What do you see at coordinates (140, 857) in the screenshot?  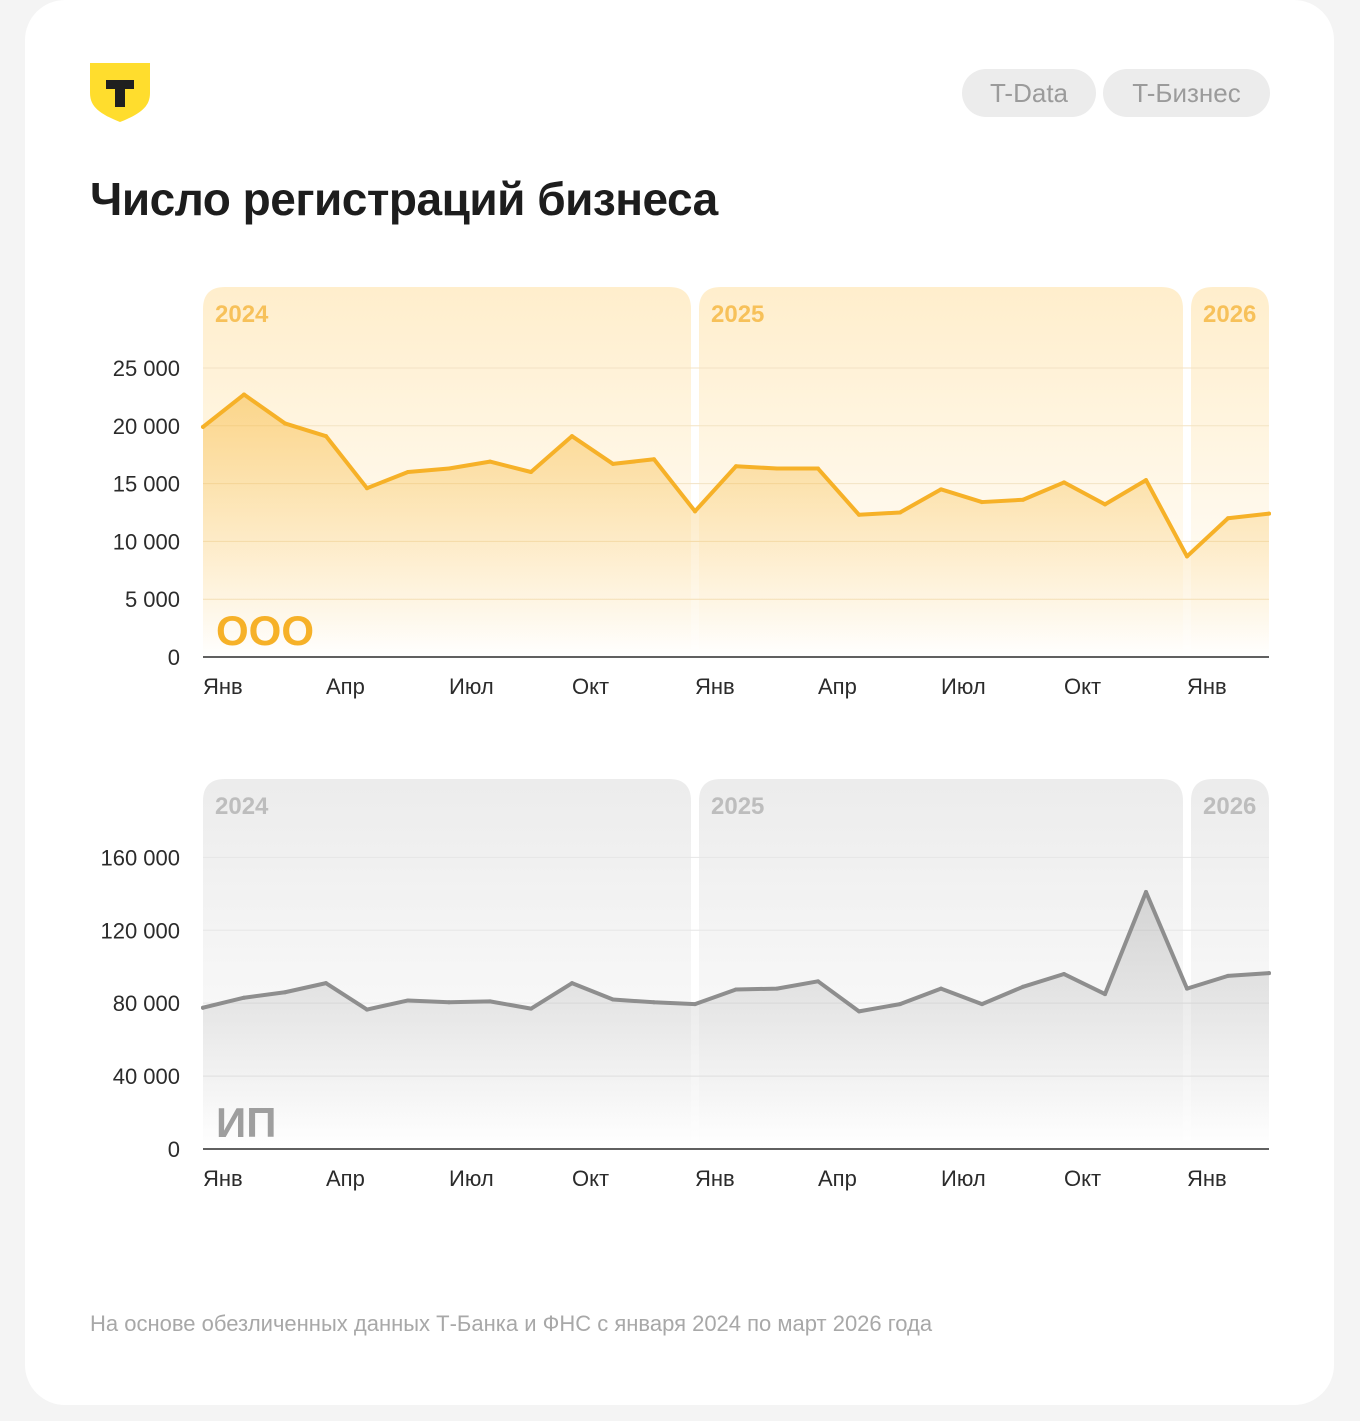 I see `y-tick-label: 160 000` at bounding box center [140, 857].